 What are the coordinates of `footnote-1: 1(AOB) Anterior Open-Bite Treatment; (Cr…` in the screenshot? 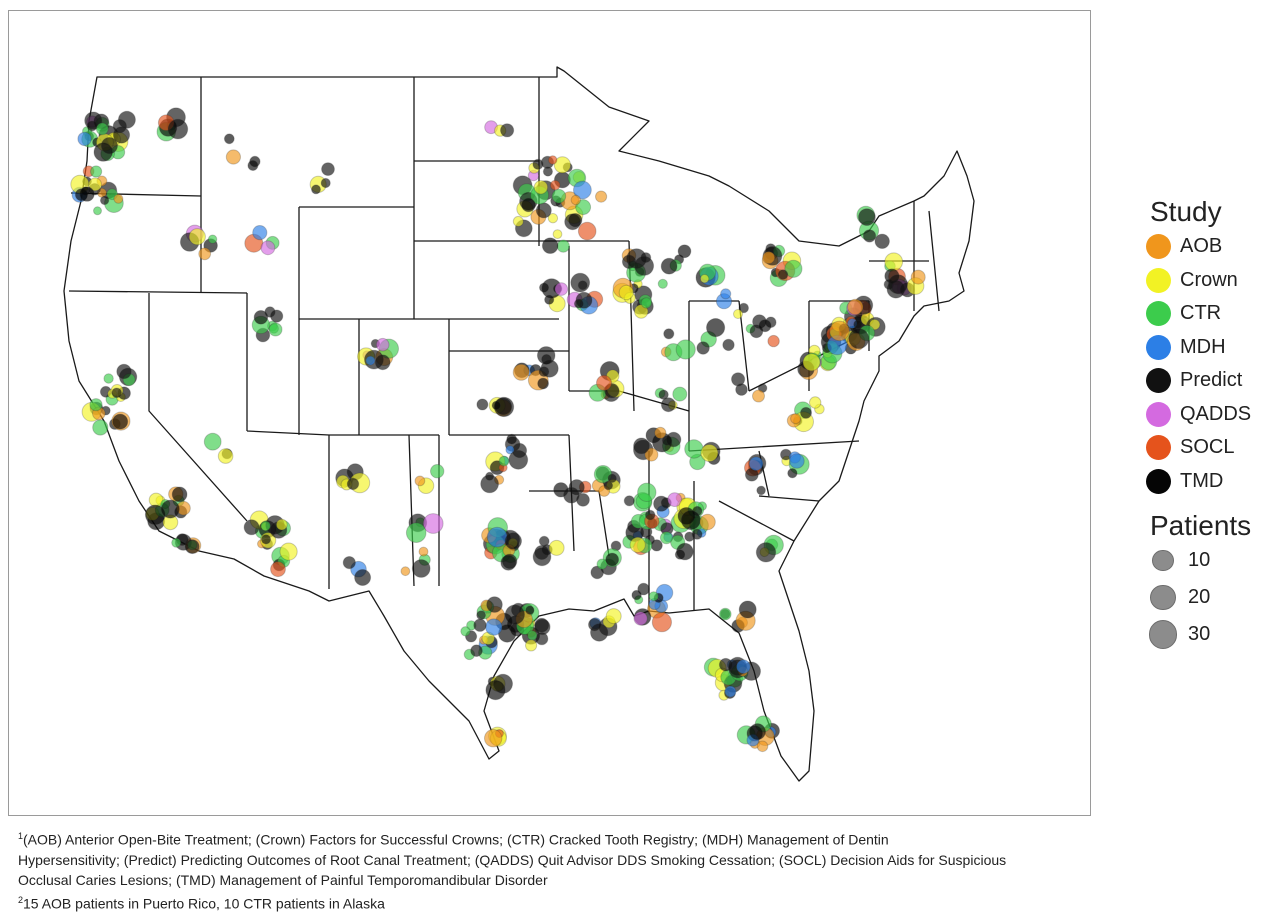 It's located at (558, 858).